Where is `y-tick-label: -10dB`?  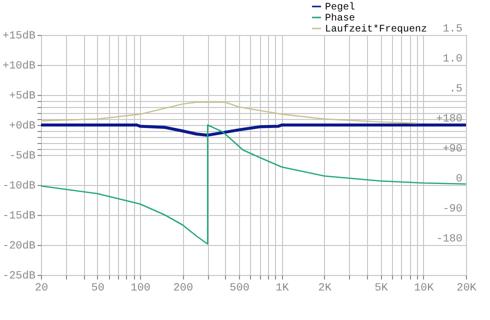
y-tick-label: -10dB is located at coordinates (19, 186).